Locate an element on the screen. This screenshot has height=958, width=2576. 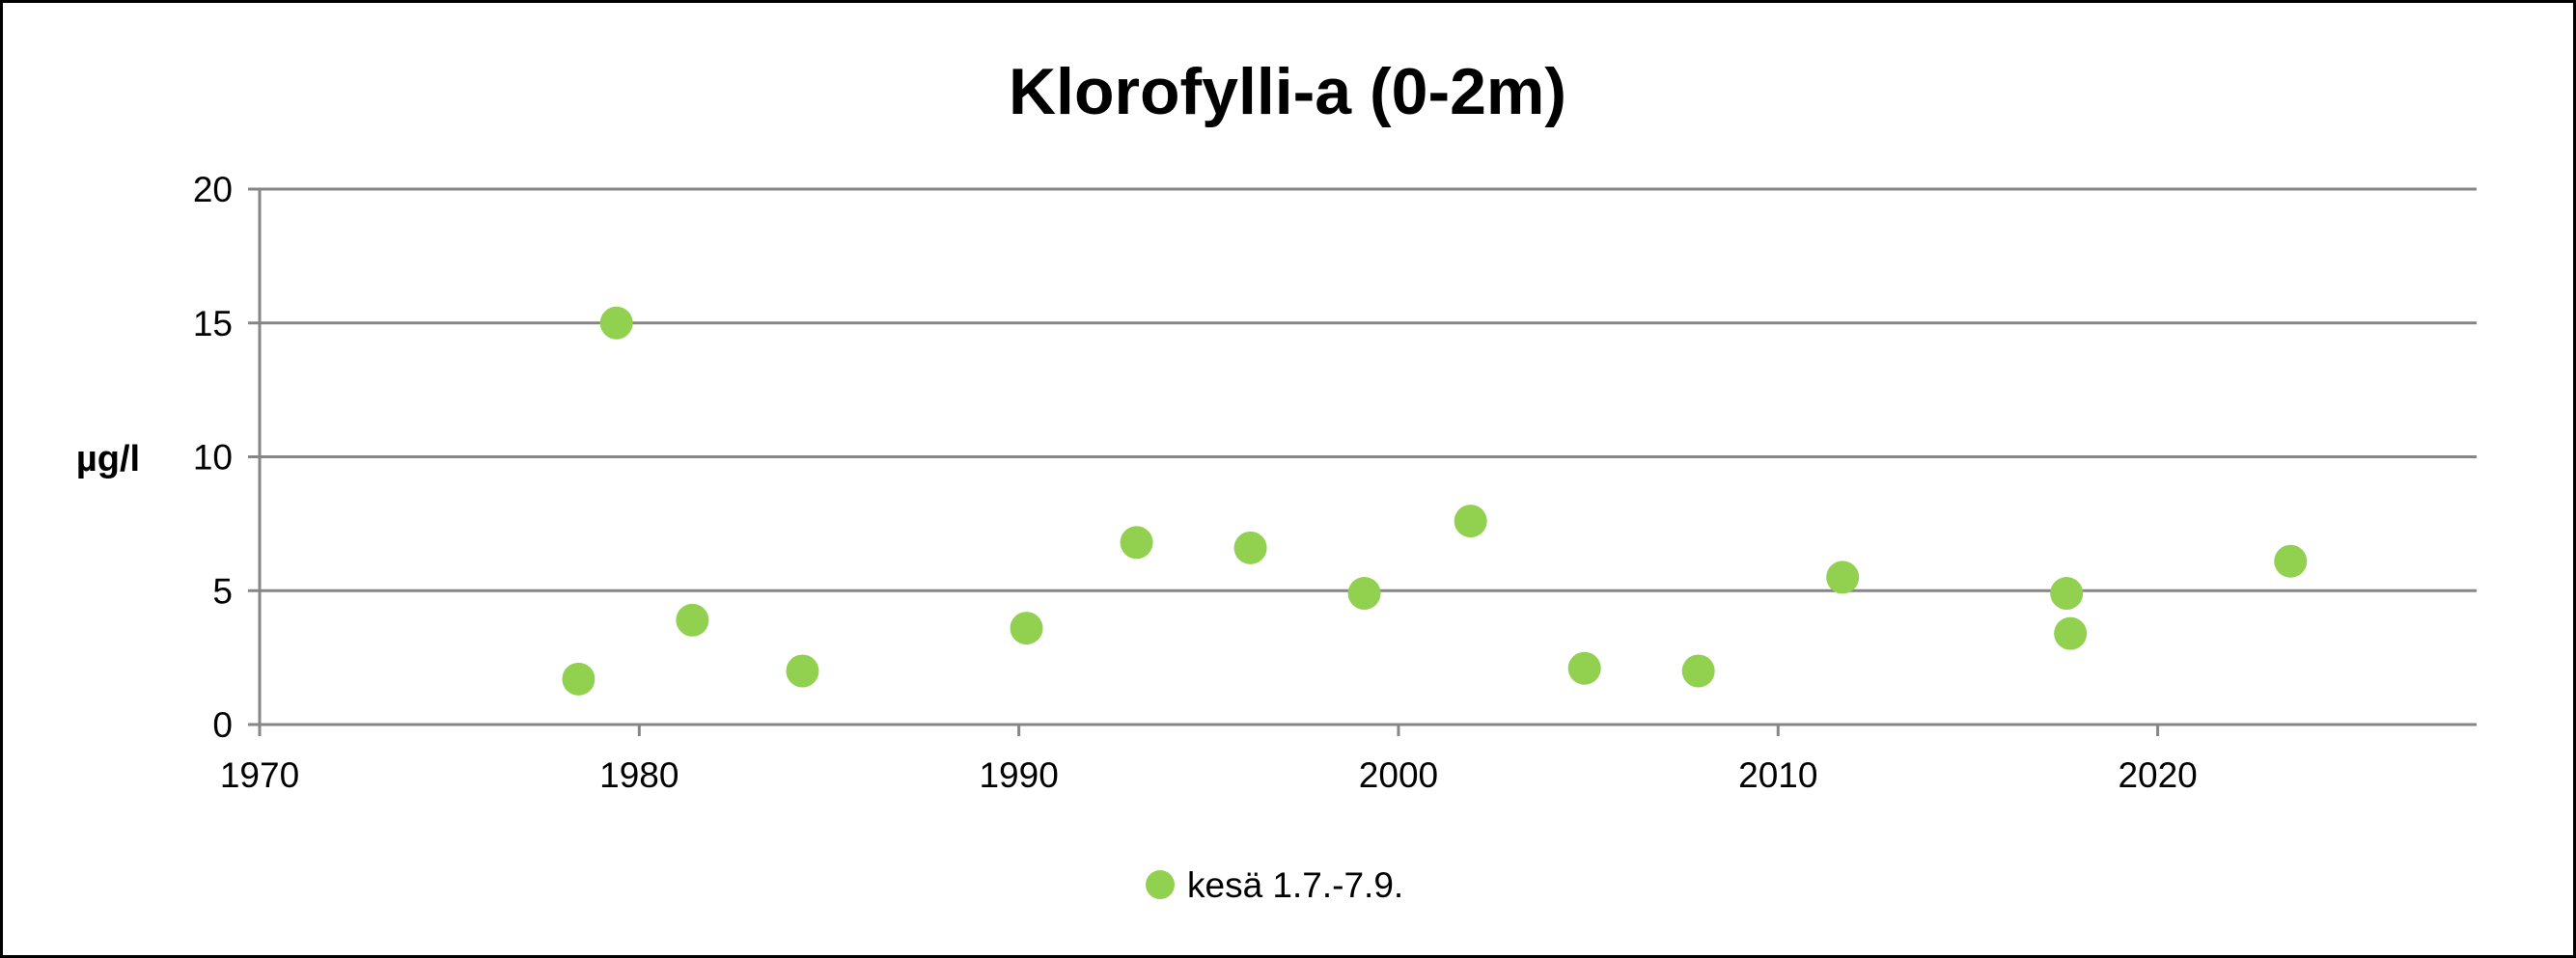
y-tick-label: 15 is located at coordinates (213, 323).